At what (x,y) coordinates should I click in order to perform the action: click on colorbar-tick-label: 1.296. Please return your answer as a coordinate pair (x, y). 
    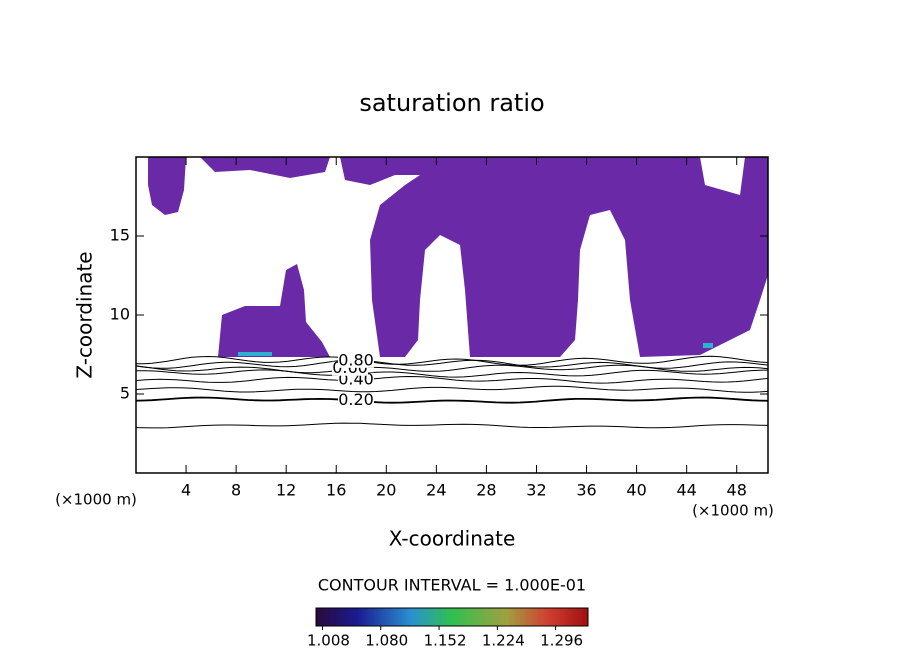
    Looking at the image, I should click on (561, 641).